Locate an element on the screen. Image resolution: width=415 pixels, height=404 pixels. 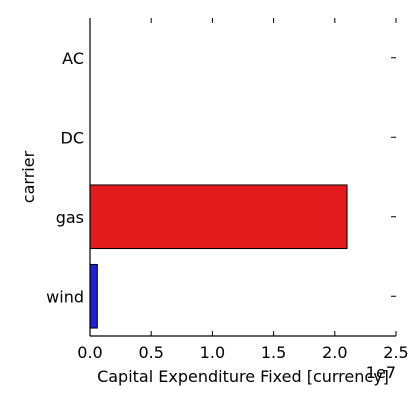
x-tick-label: 2.0 is located at coordinates (334, 352).